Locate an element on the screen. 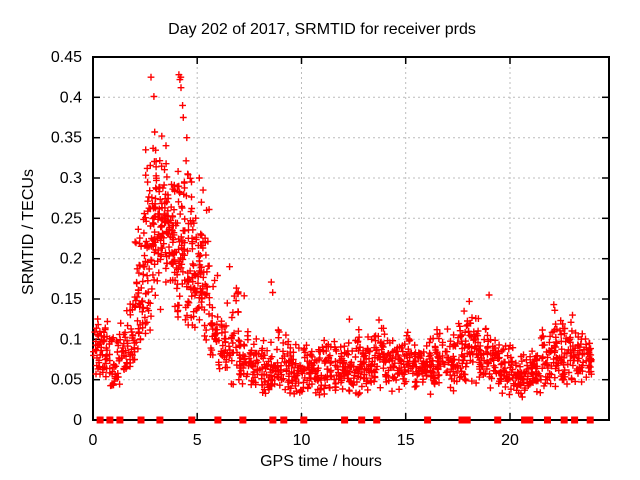  y-tick-label: 0 is located at coordinates (77, 420).